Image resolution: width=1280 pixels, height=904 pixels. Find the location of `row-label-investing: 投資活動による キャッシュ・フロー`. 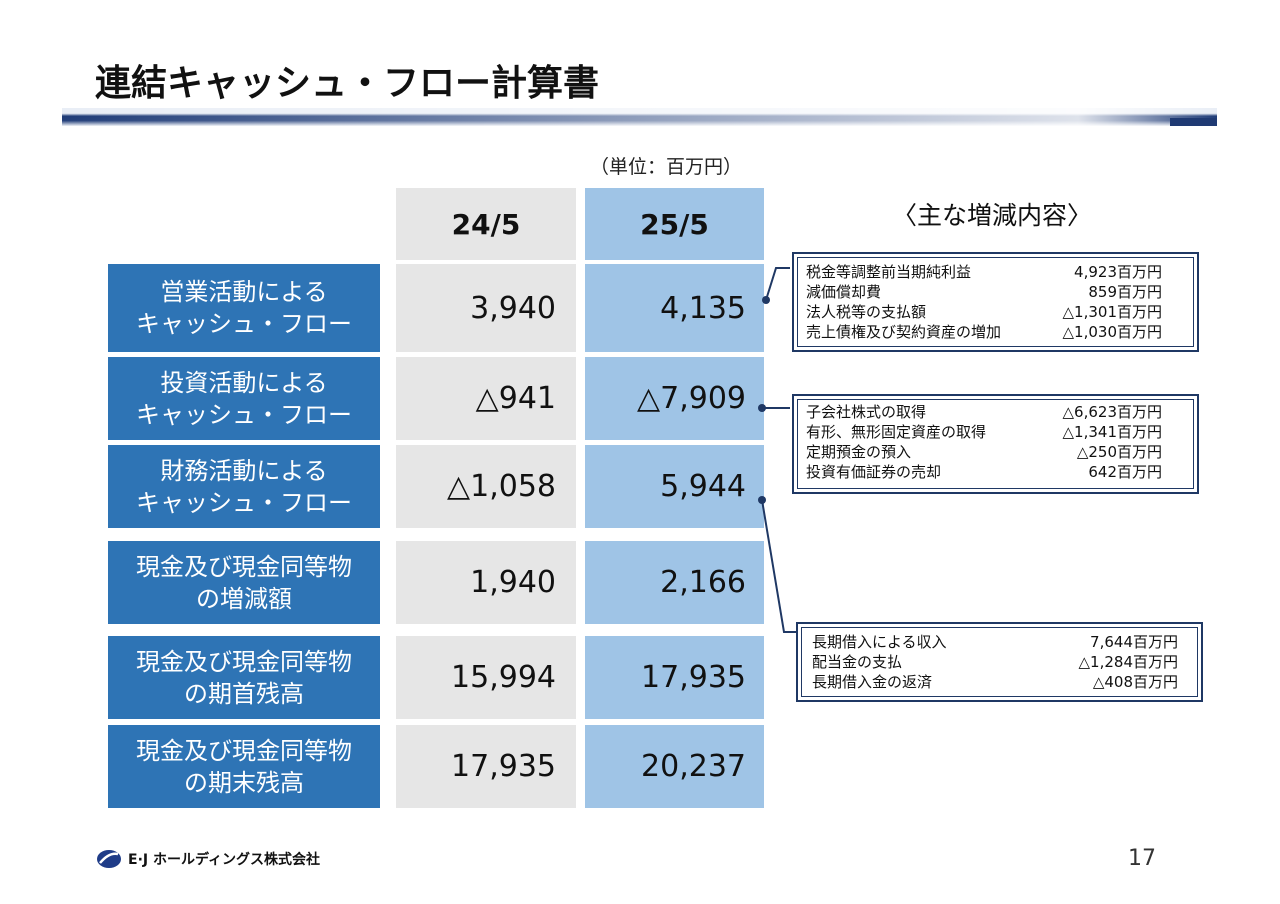

row-label-investing: 投資活動による キャッシュ・フロー is located at coordinates (244, 398).